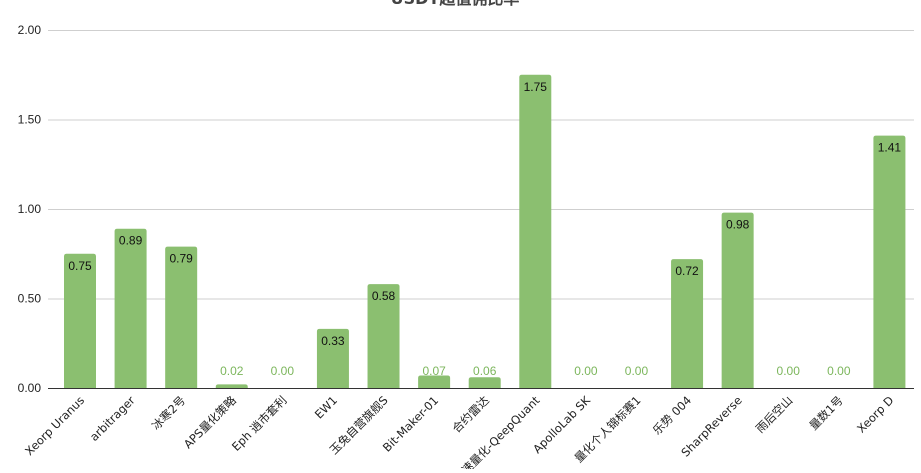 This screenshot has width=921, height=473. What do you see at coordinates (30, 120) in the screenshot?
I see `y-tick-label: 1.50` at bounding box center [30, 120].